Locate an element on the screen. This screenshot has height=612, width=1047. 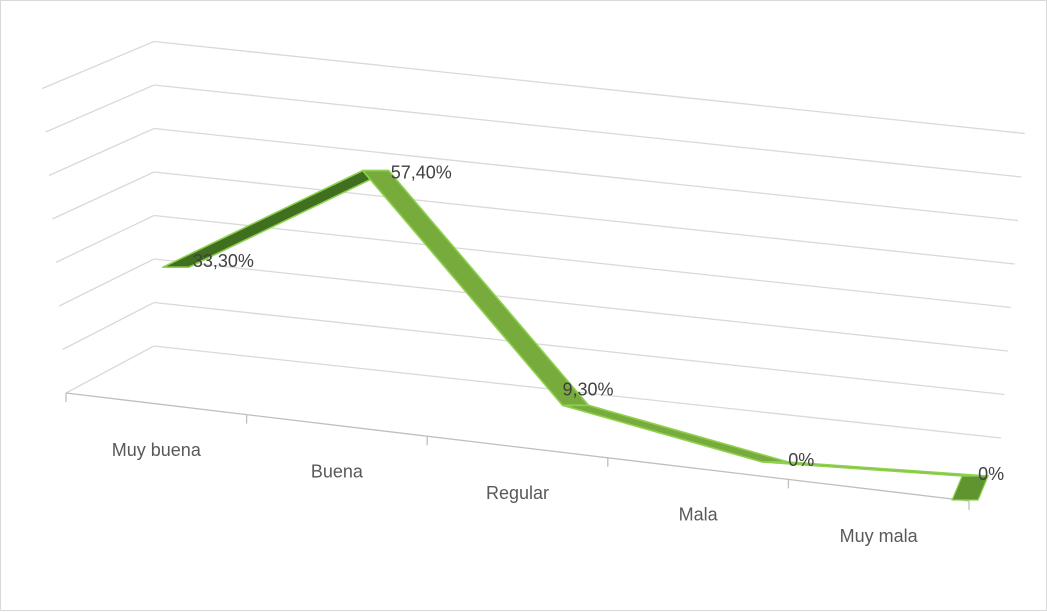
category-label: Regular is located at coordinates (517, 493).